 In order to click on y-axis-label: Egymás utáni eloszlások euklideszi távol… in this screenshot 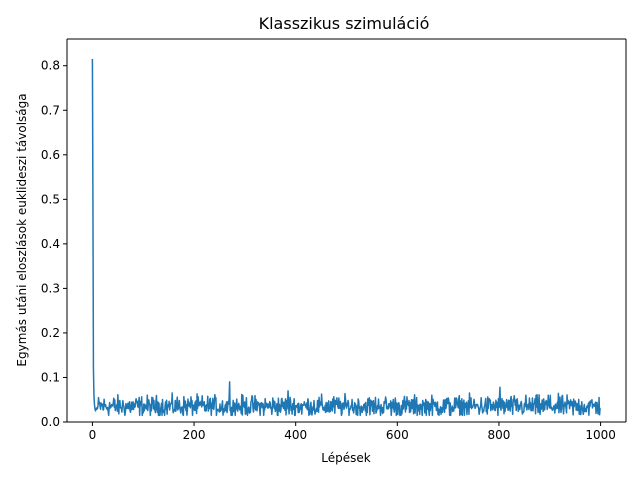, I will do `click(22, 229)`.